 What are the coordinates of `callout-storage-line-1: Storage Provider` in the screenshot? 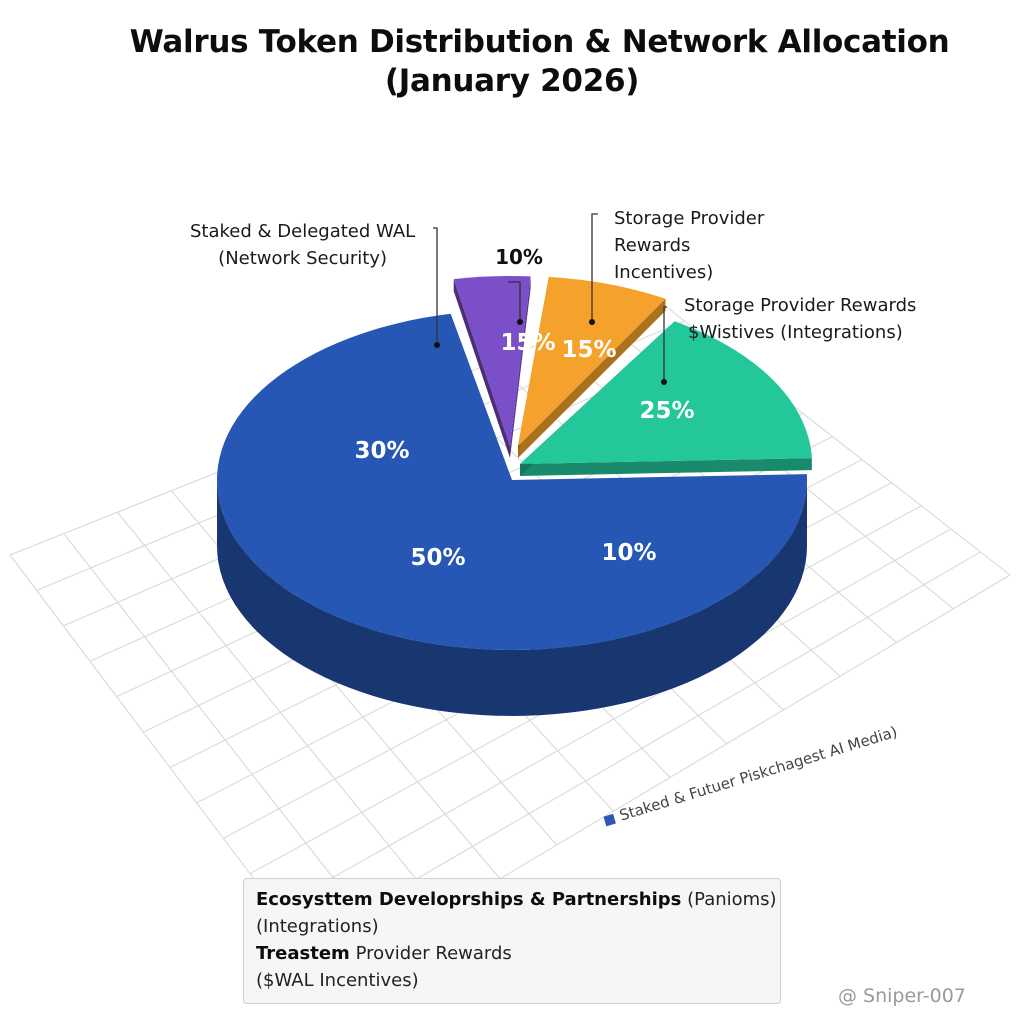 It's located at (689, 218).